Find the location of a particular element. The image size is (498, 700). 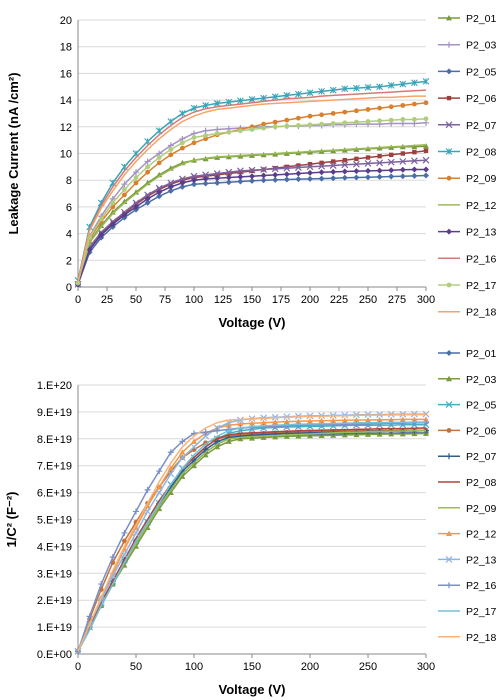

legend-entry: P2_12 is located at coordinates (467, 206).